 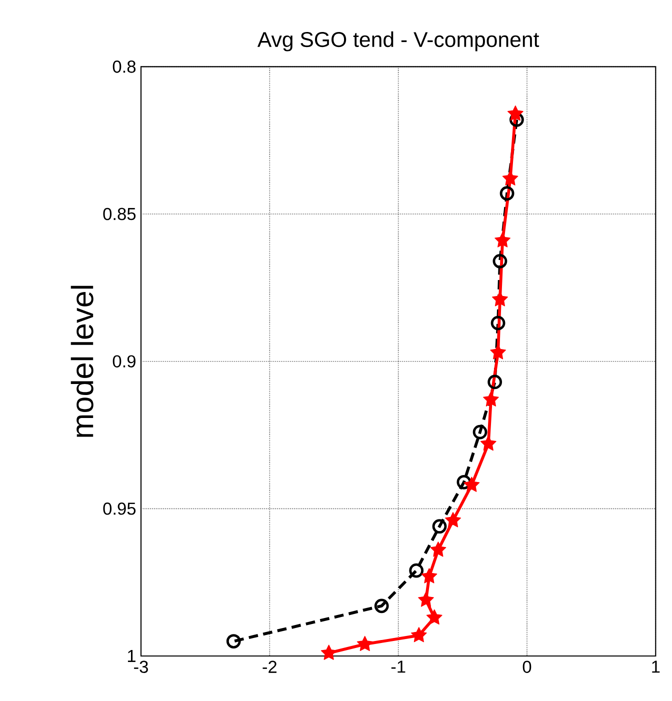 I want to click on x-tick-label: 1, so click(x=656, y=666).